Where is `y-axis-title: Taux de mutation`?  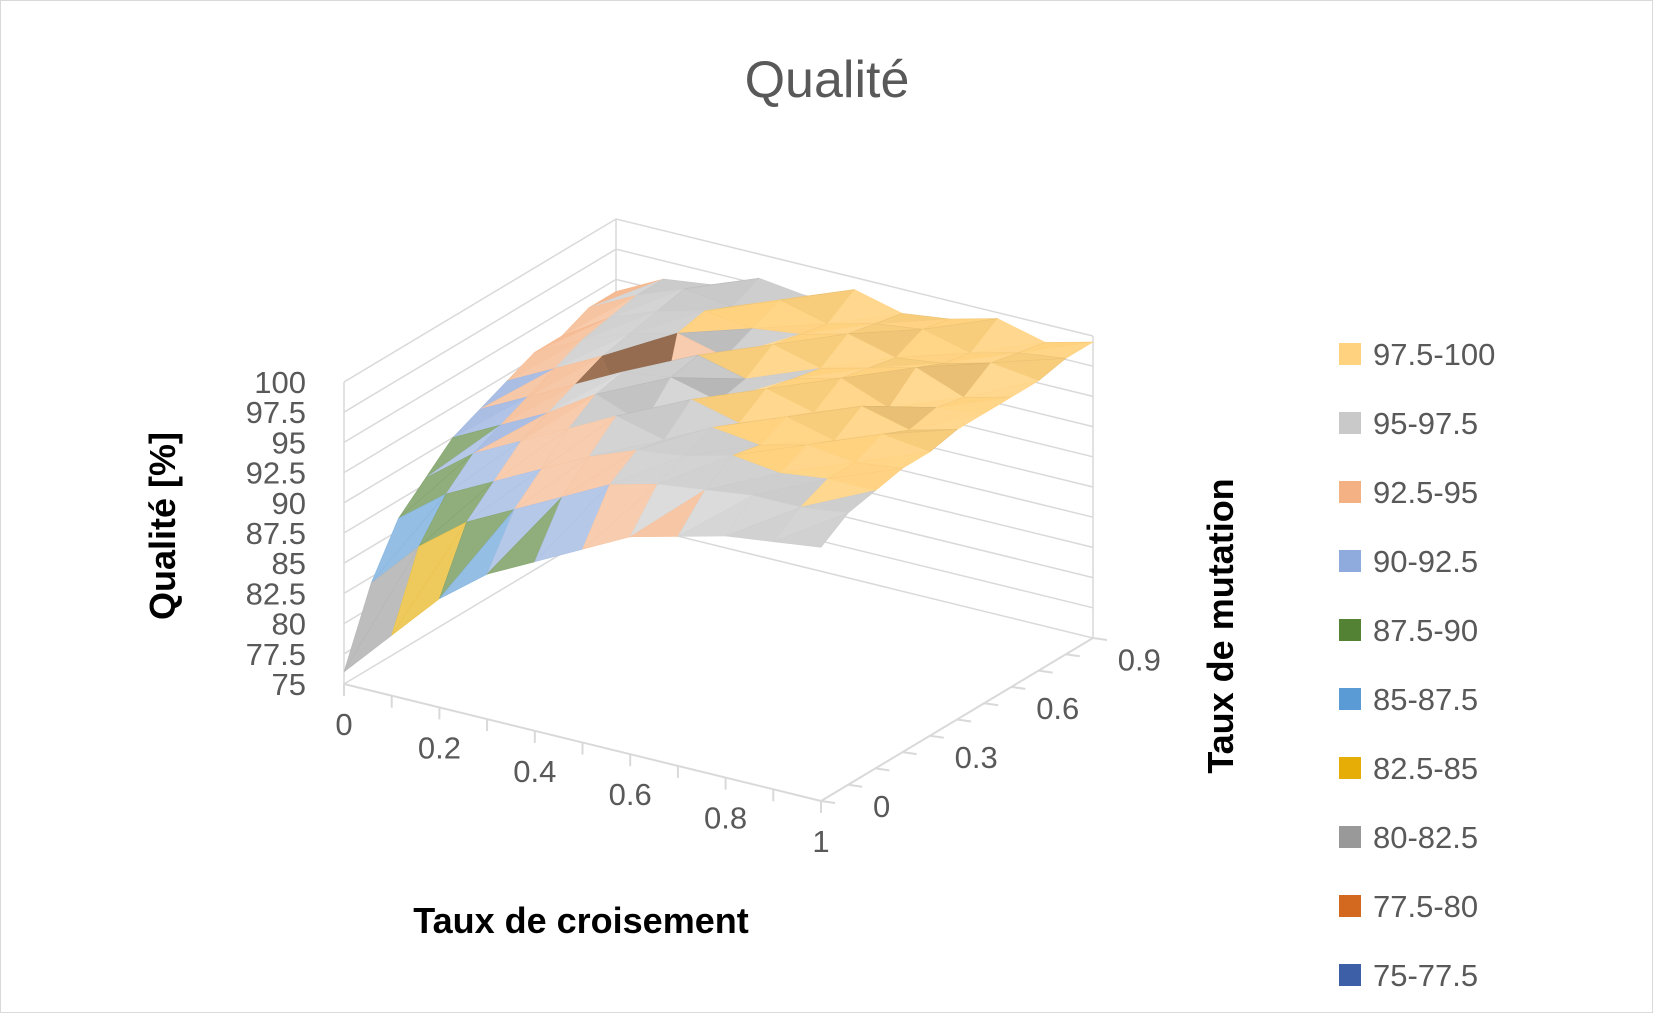
y-axis-title: Taux de mutation is located at coordinates (1220, 625).